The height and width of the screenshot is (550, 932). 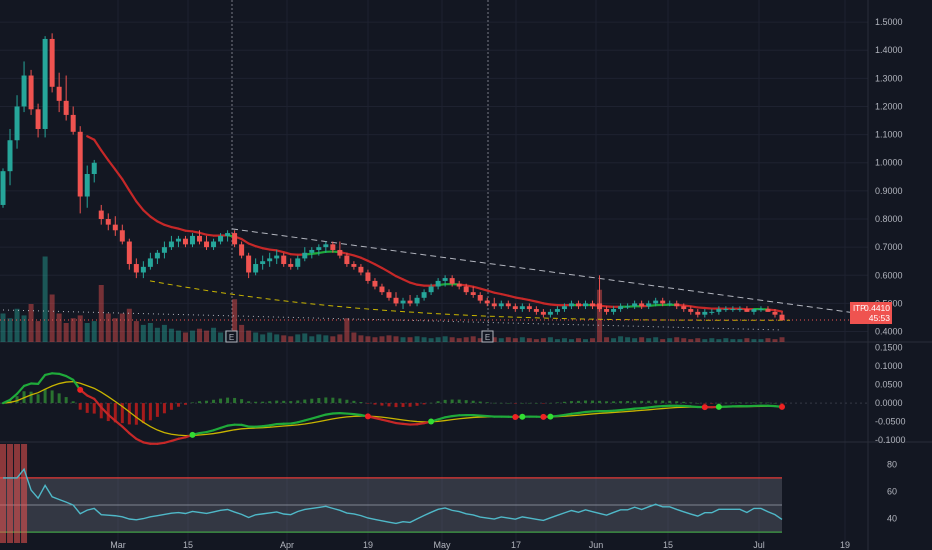 I want to click on macd-panel, so click(x=434, y=408).